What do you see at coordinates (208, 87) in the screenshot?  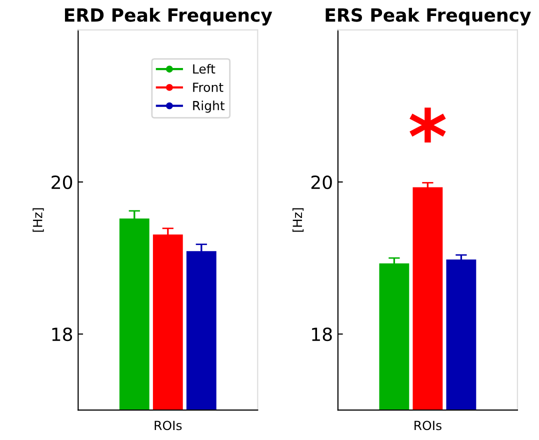 I see `legend-label: Front` at bounding box center [208, 87].